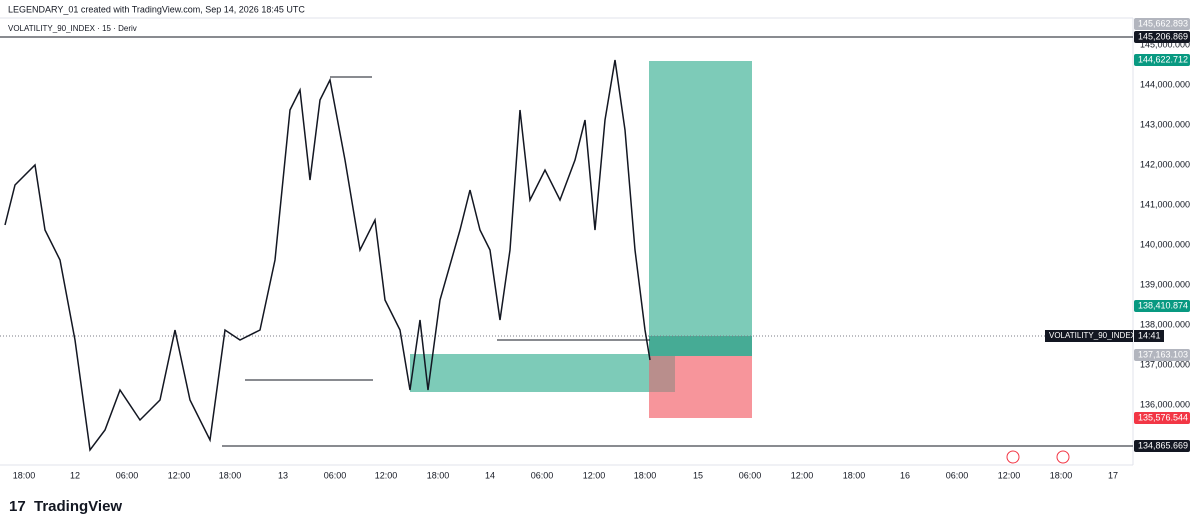  What do you see at coordinates (1165, 84) in the screenshot?
I see `price-label: 144,000.000` at bounding box center [1165, 84].